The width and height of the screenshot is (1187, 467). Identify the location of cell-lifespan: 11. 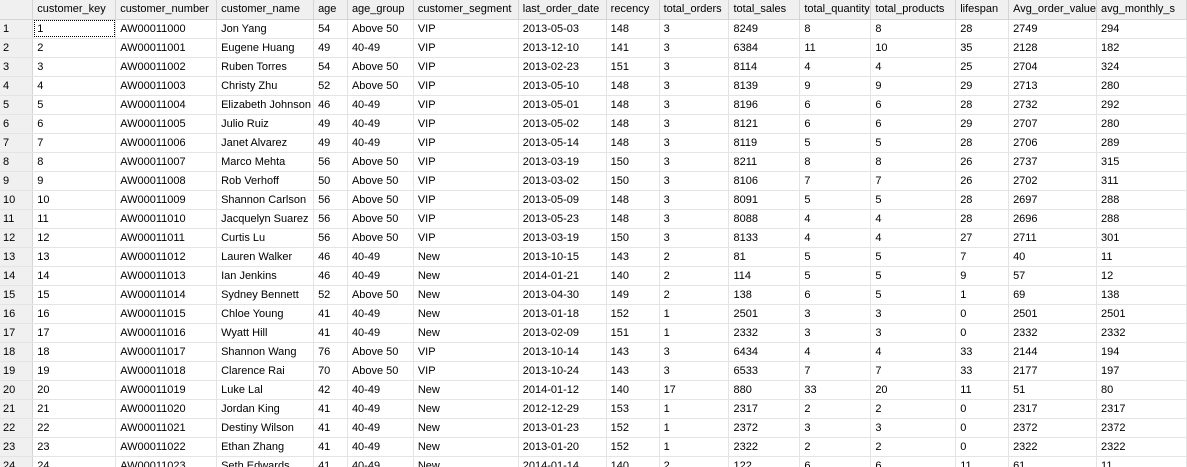
(982, 461).